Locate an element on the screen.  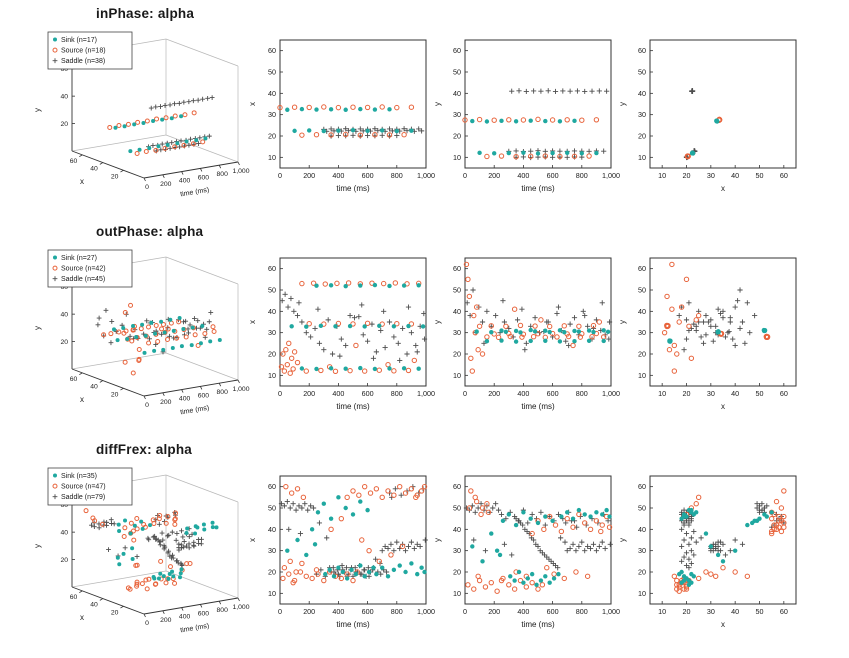
svg-text: Source (n=42) is located at coordinates (83, 269).